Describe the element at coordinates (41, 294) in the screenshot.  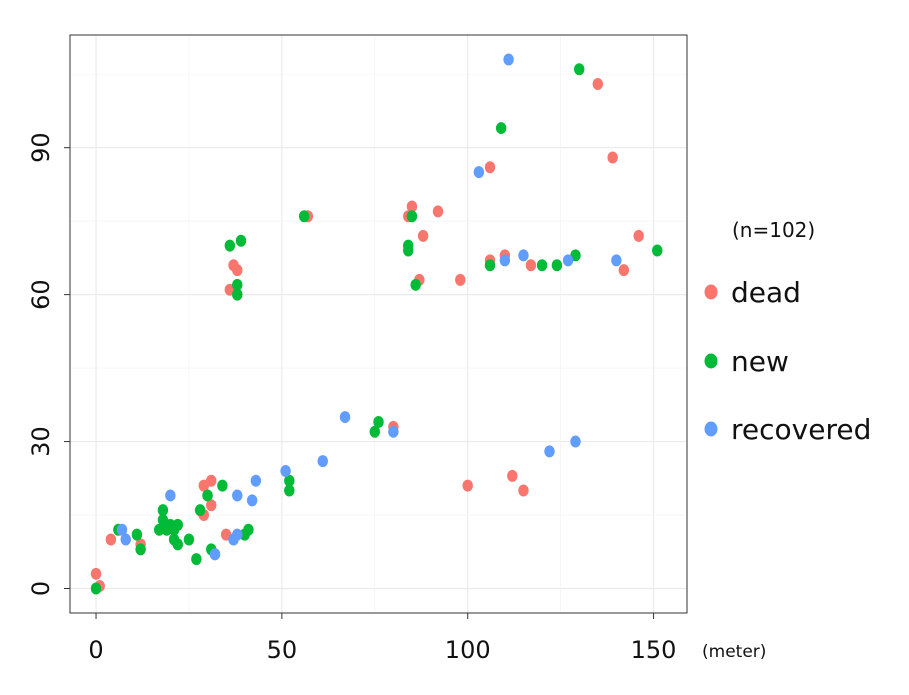
I see `y-tick-label: 60` at that location.